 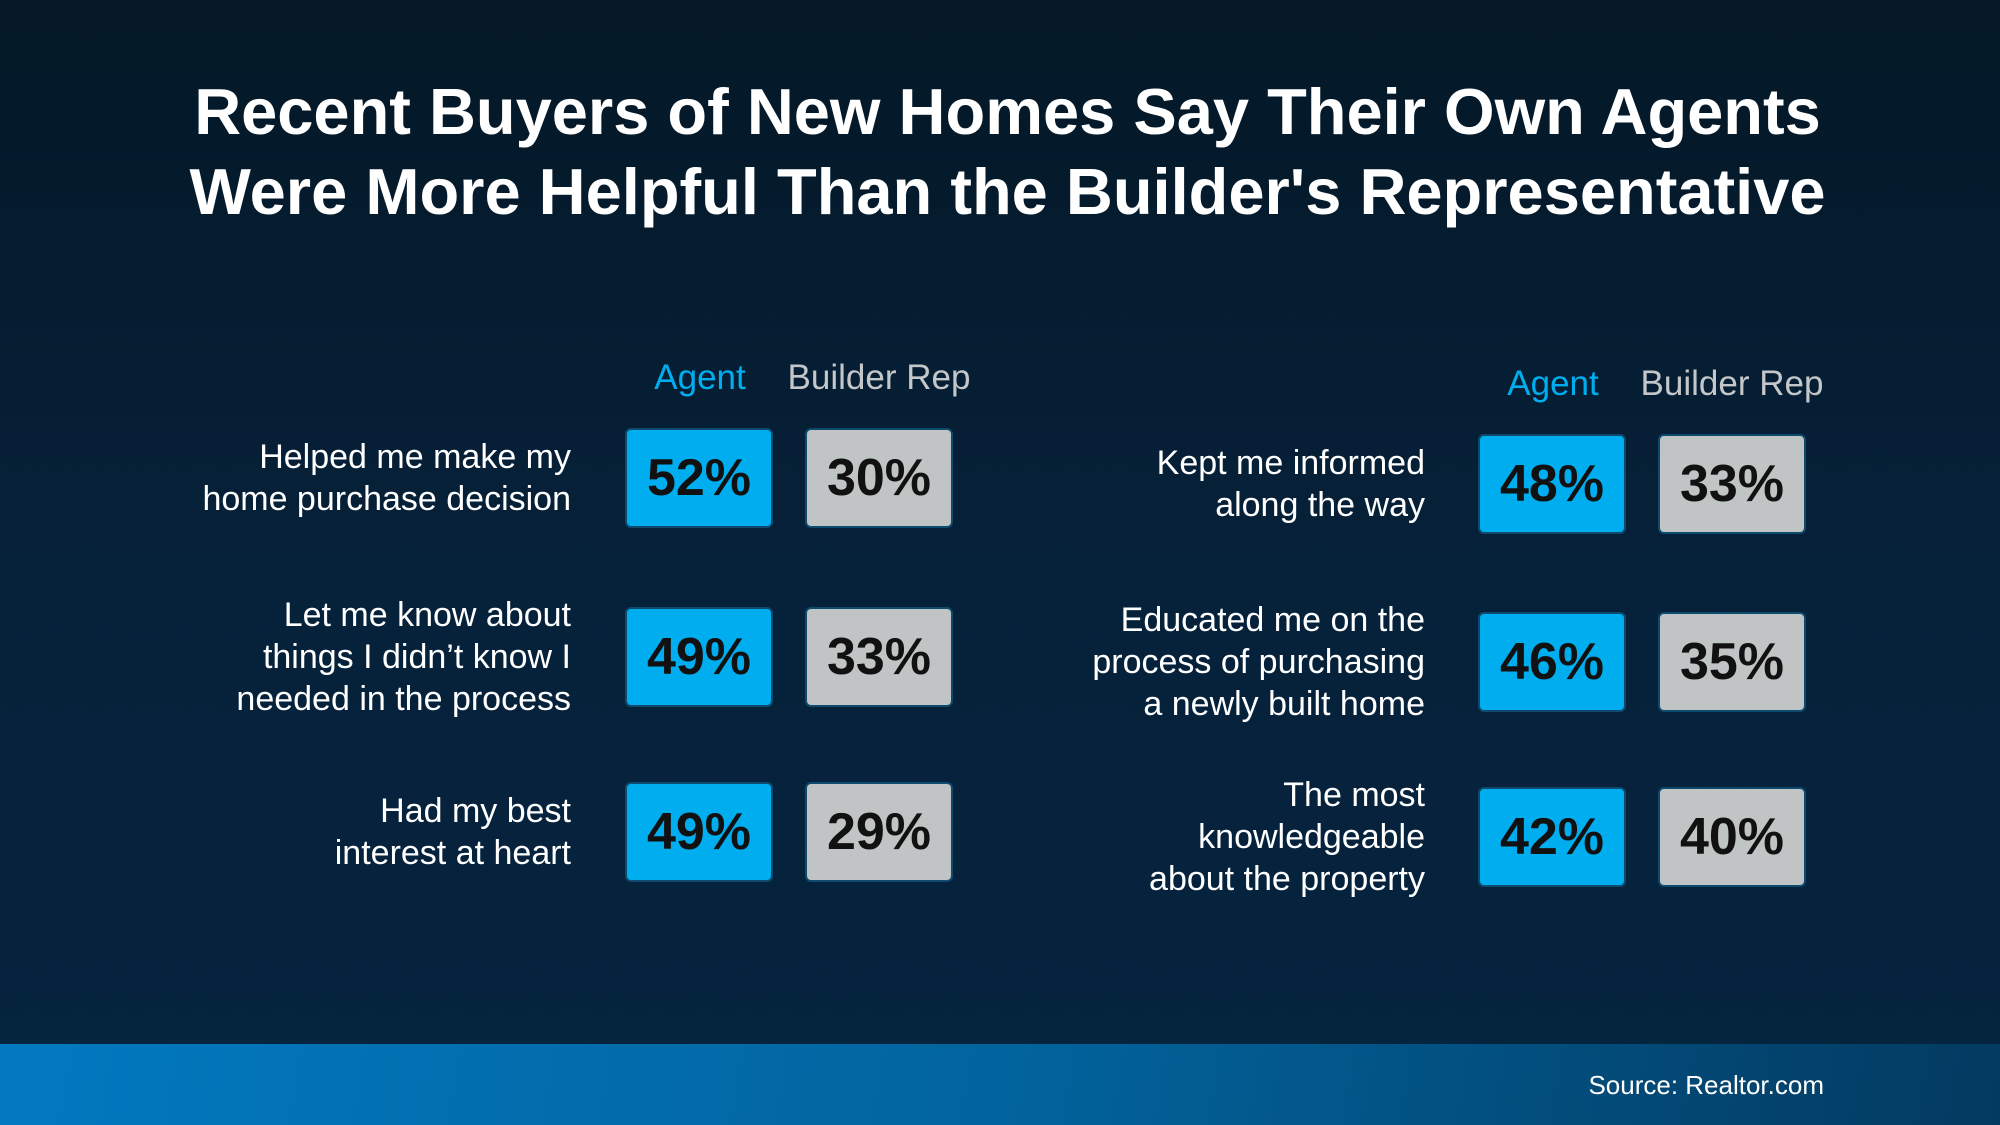 I want to click on row-label-line: Let me know about, so click(x=427, y=615).